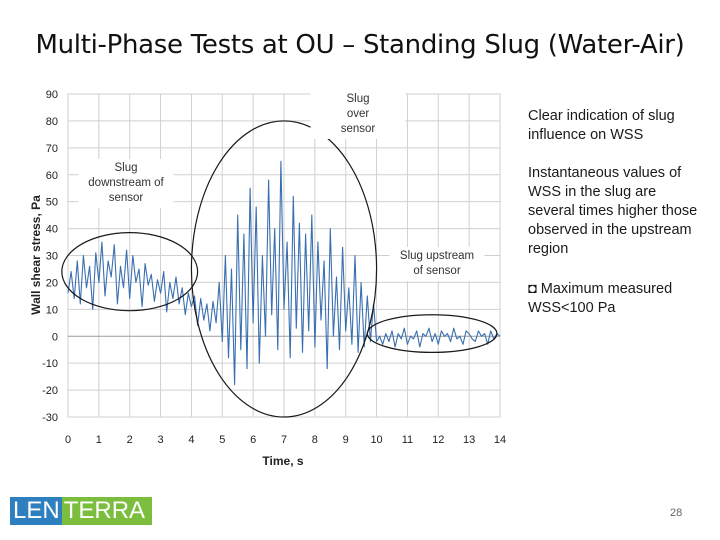 The image size is (720, 540). Describe the element at coordinates (36, 511) in the screenshot. I see `logo-part-len: LEN` at that location.